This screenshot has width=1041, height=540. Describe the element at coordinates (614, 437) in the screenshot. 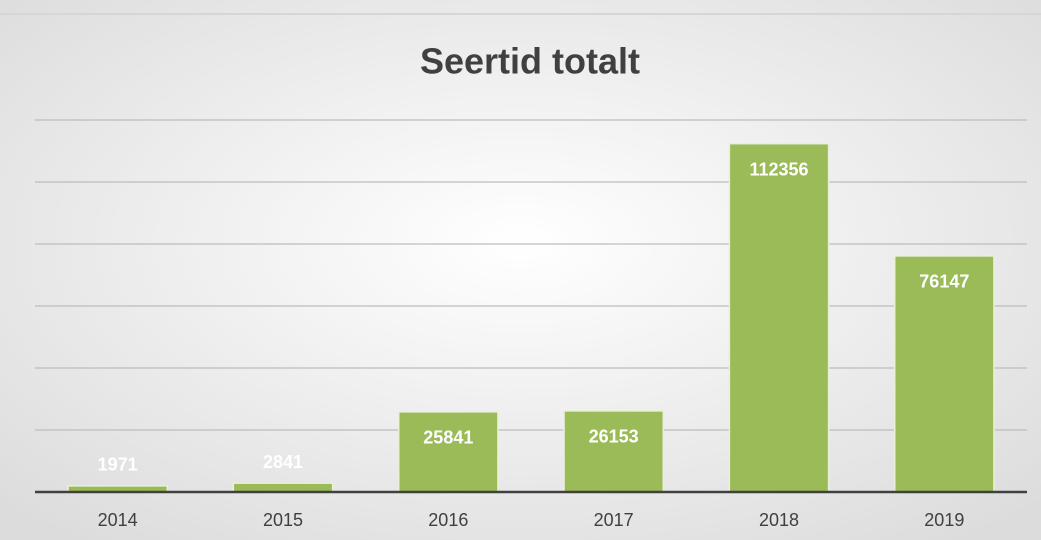

I see `data-label: 26153` at that location.